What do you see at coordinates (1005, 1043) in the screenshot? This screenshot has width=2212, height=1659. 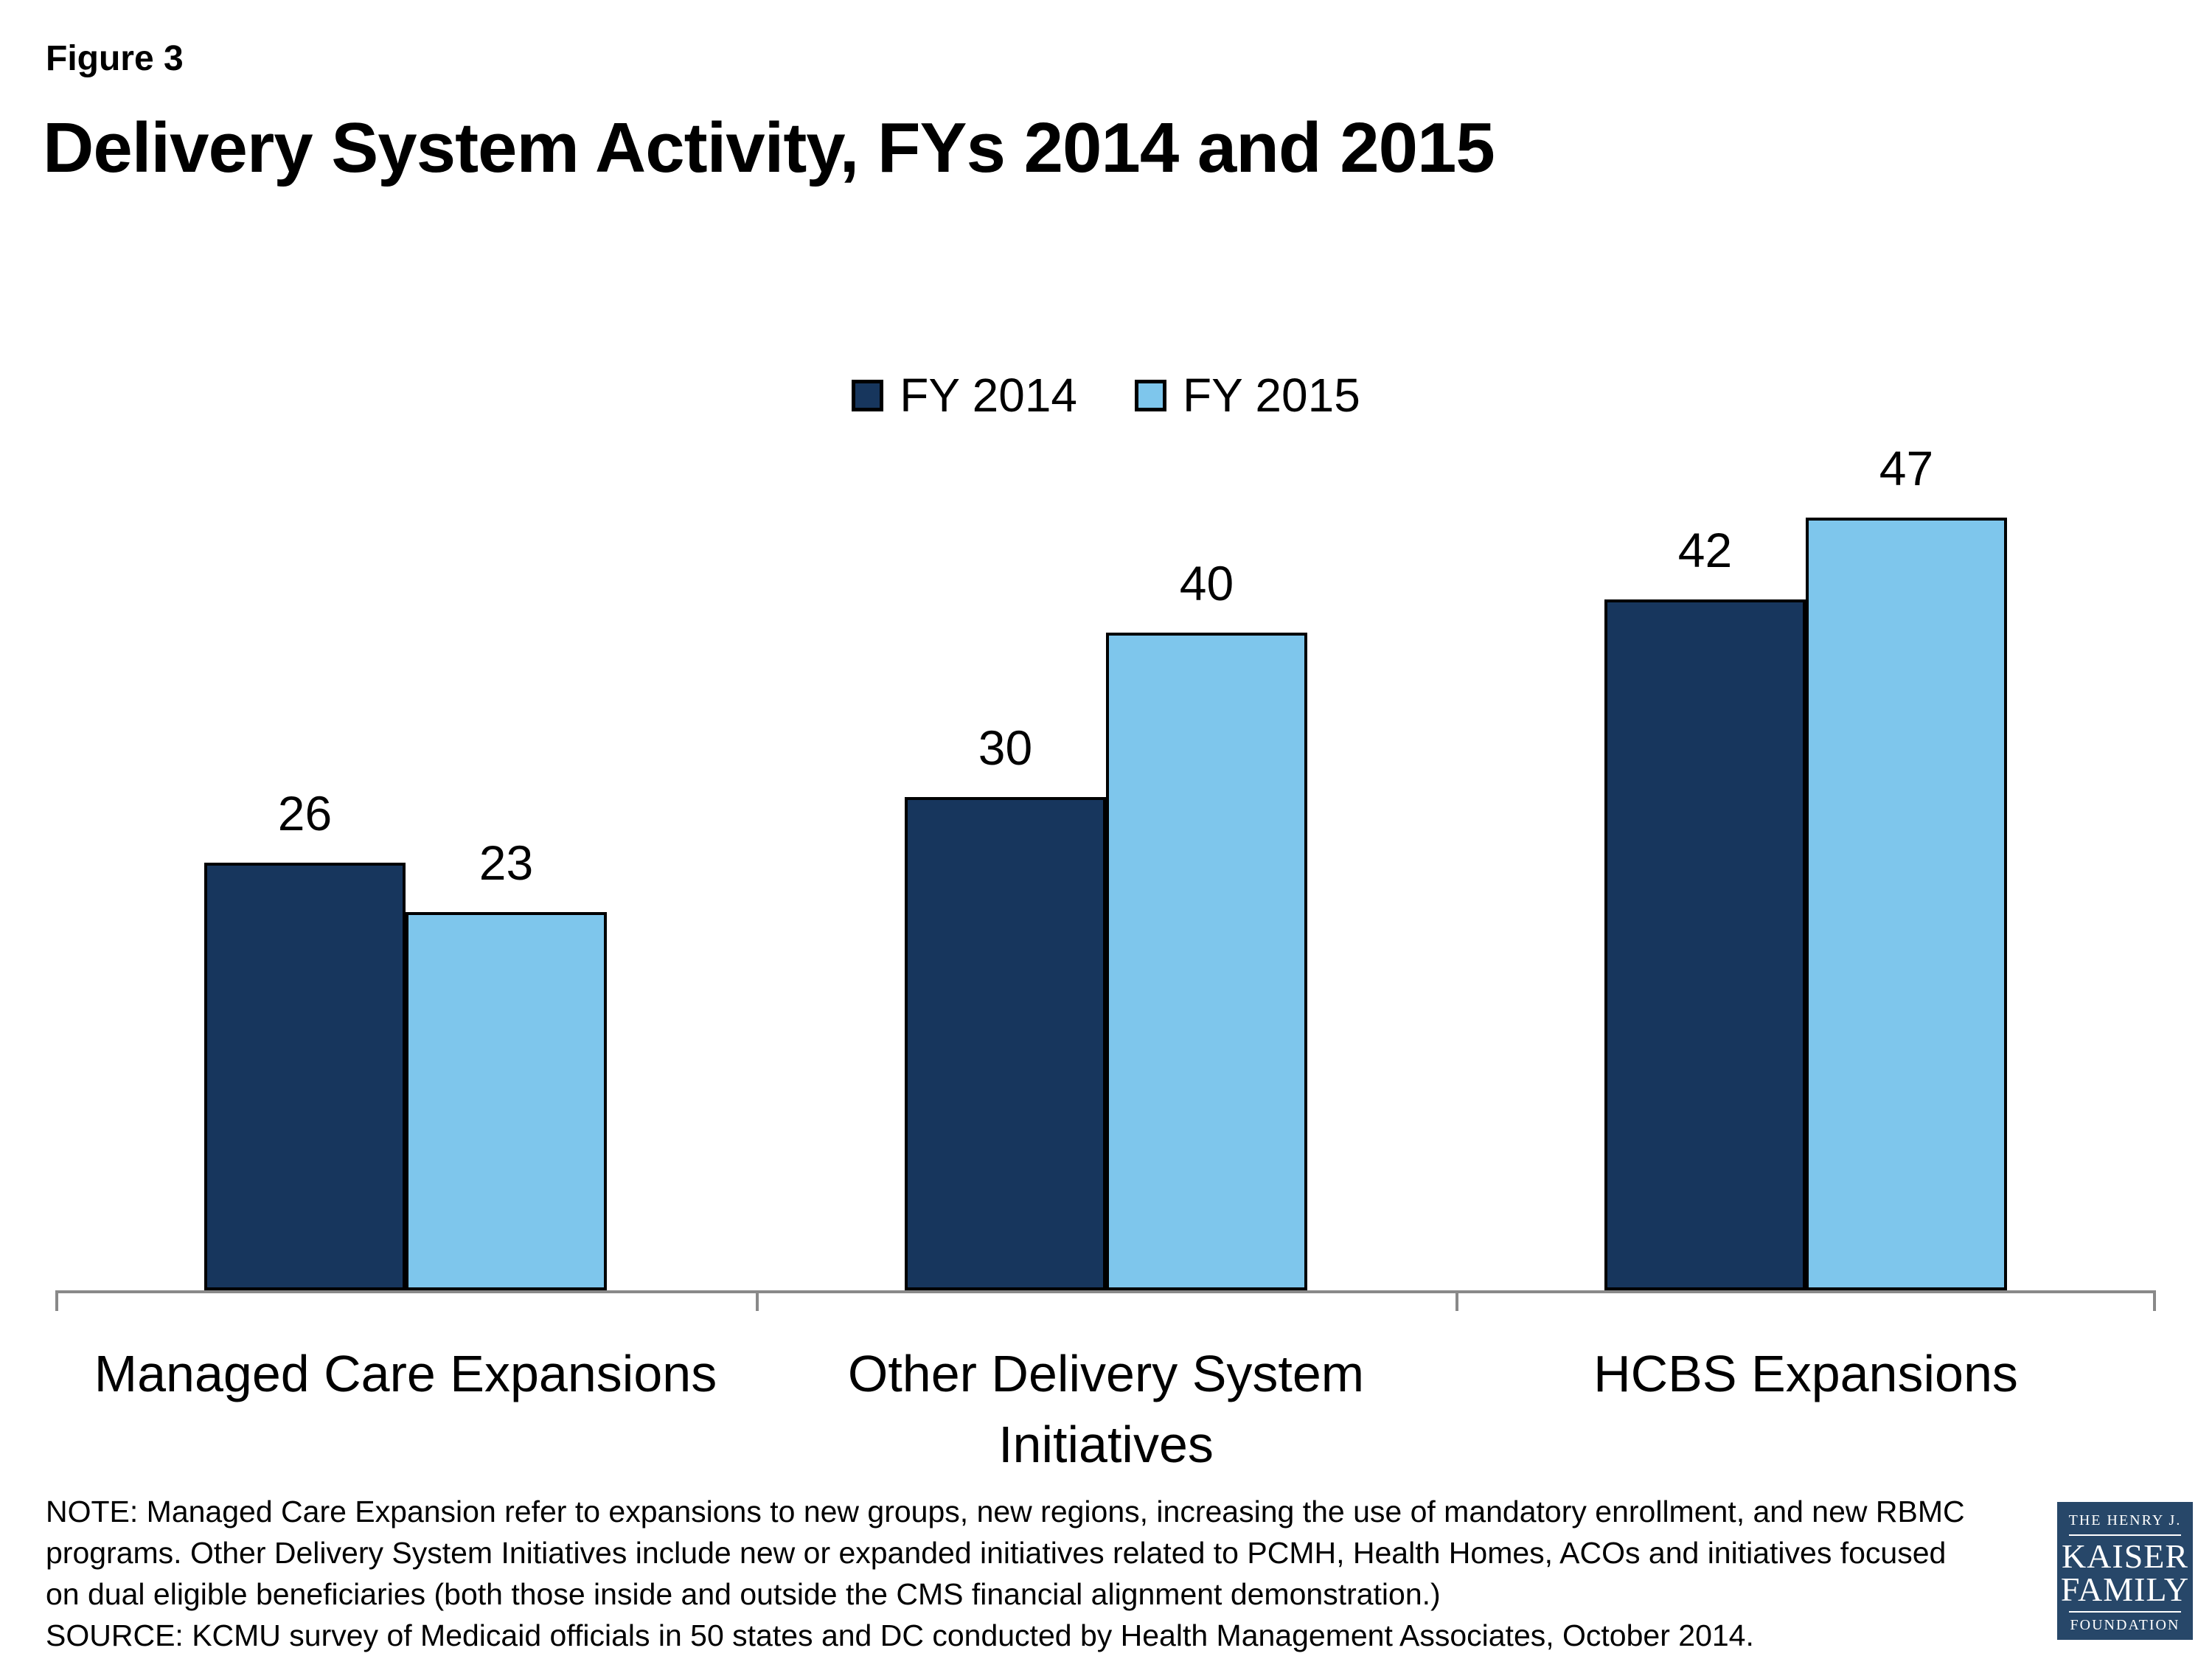 I see `bar-fy-2014-other-delivery-system-initiatives` at bounding box center [1005, 1043].